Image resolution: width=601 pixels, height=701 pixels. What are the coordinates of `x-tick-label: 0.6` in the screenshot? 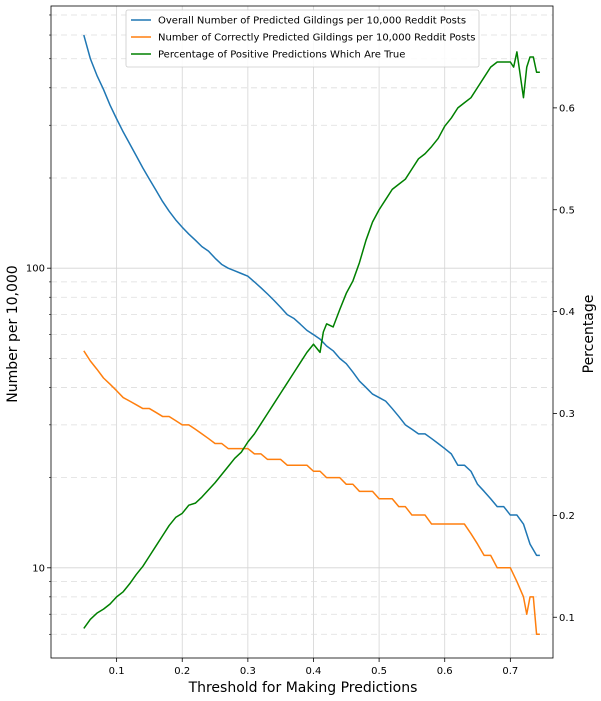 It's located at (445, 671).